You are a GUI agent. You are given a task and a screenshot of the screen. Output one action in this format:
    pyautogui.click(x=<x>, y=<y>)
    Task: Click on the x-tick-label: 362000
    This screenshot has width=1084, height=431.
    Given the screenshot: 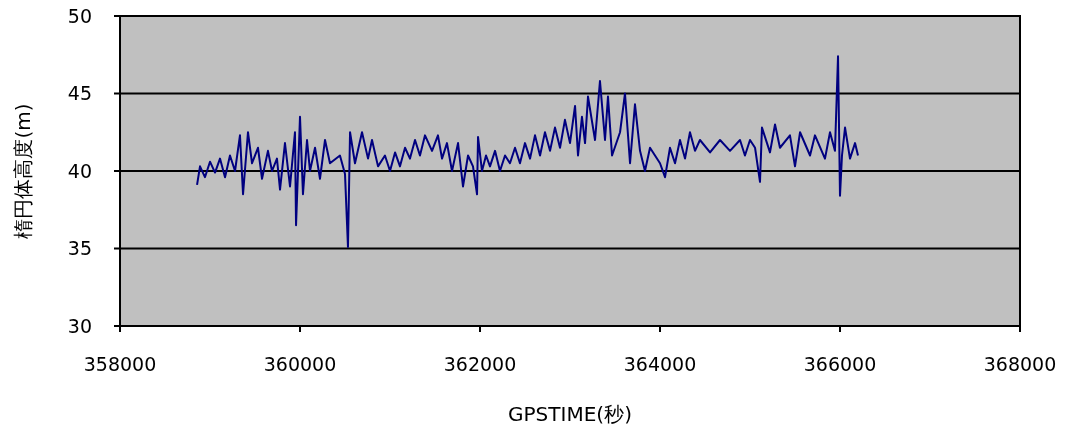 What is the action you would take?
    pyautogui.click(x=480, y=364)
    